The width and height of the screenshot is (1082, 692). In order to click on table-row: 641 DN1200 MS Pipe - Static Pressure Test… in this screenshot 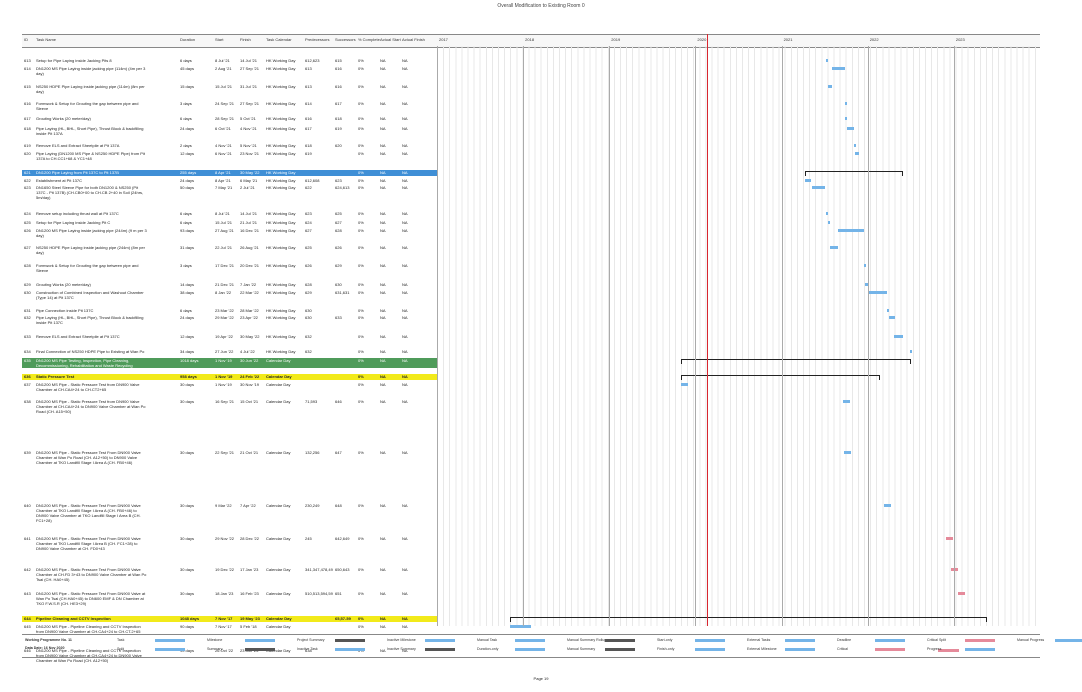, I will do `click(229, 546)`.